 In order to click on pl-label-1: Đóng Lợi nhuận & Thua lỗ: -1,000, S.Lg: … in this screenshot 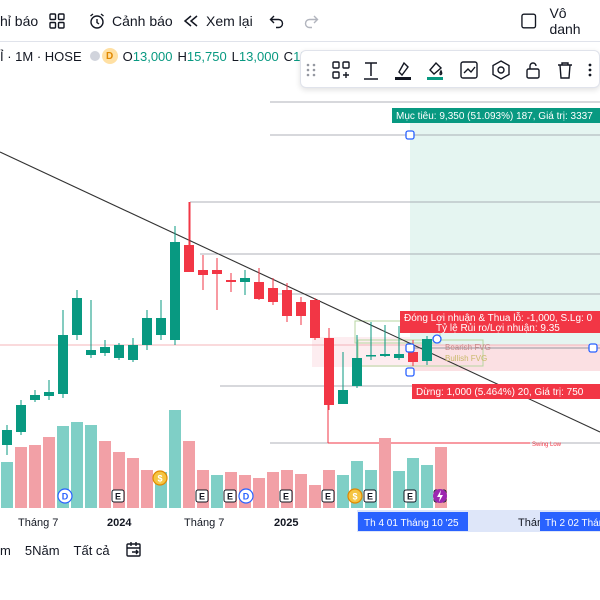, I will do `click(498, 317)`.